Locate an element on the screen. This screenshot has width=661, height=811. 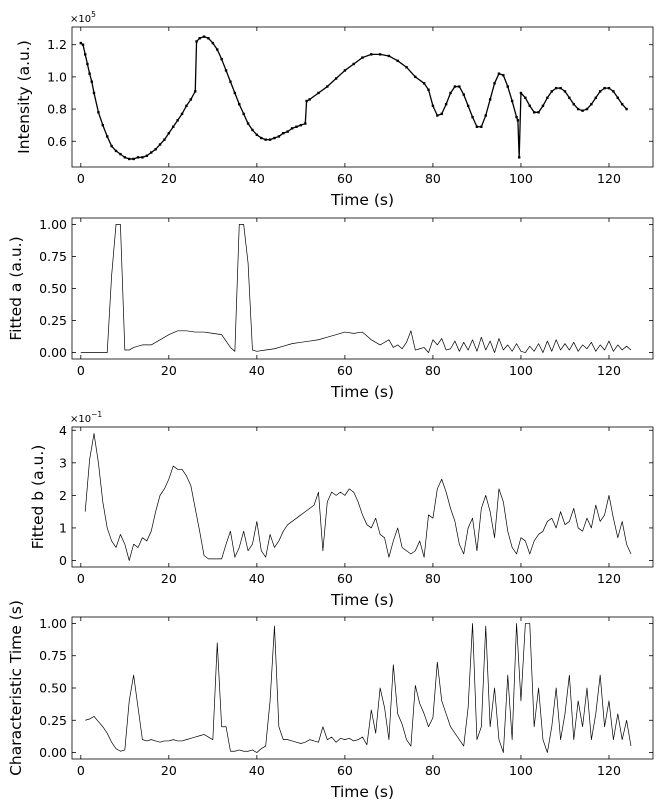
y-tick-label: 1.0 is located at coordinates (57, 76).